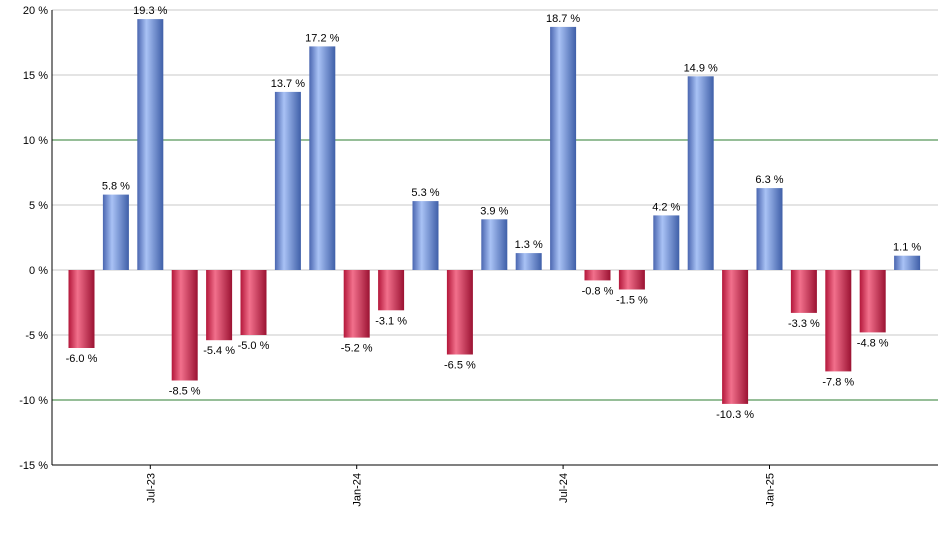 The width and height of the screenshot is (940, 550). What do you see at coordinates (151, 488) in the screenshot?
I see `x-tick-label: Jul-23` at bounding box center [151, 488].